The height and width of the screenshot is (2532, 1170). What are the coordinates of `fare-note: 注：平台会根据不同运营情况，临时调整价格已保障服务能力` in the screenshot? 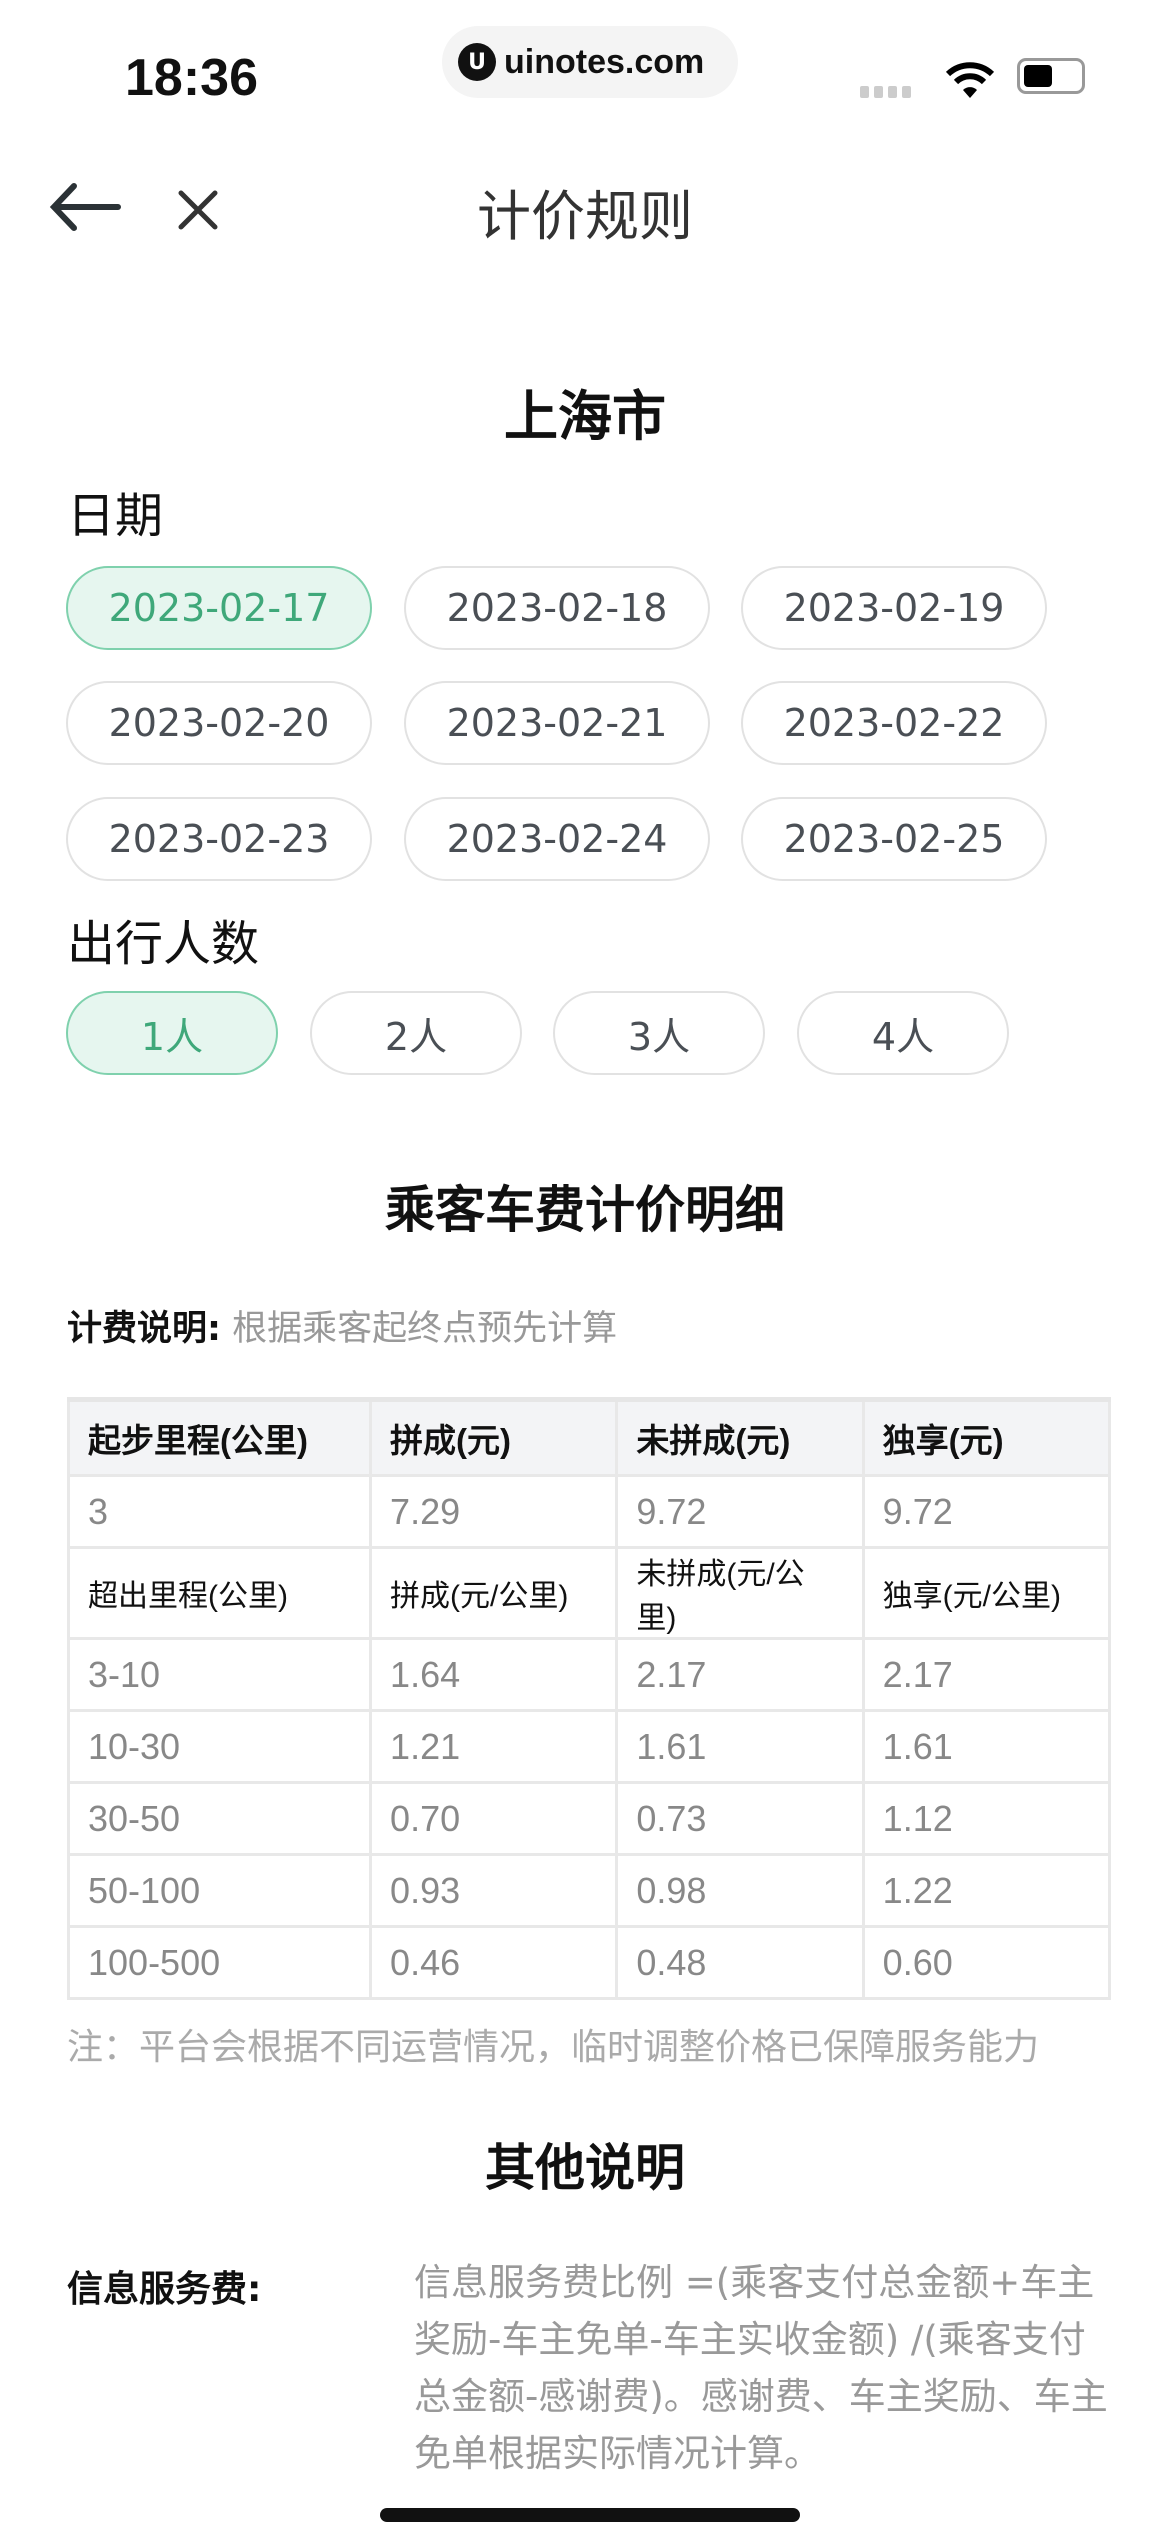 It's located at (553, 2047).